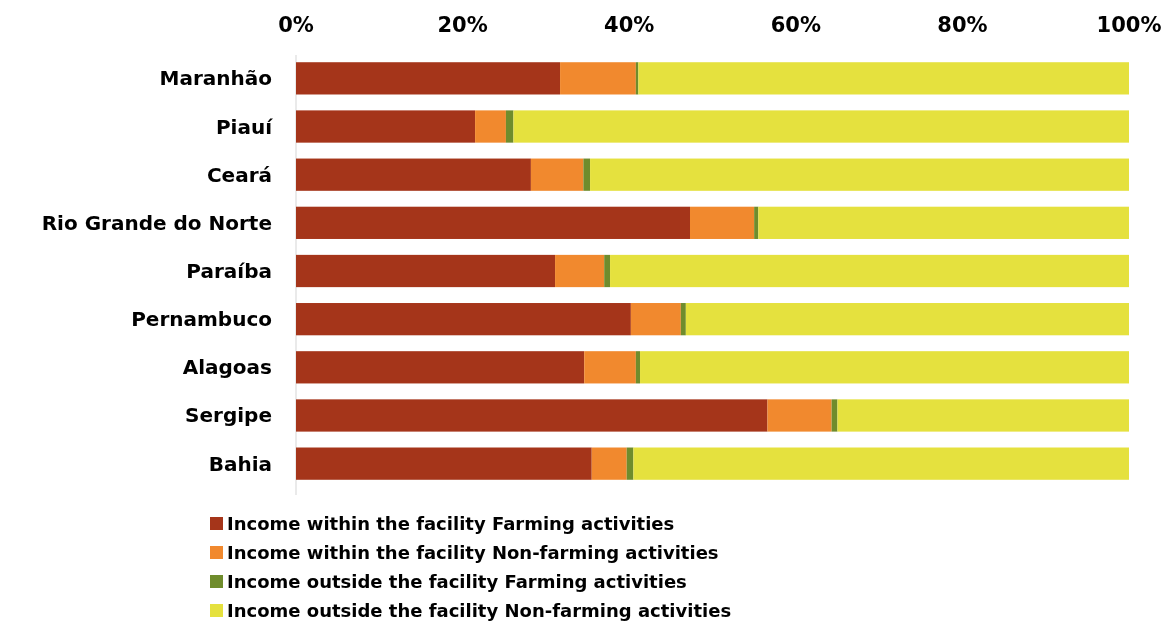  I want to click on x-tick-label: 20%, so click(462, 25).